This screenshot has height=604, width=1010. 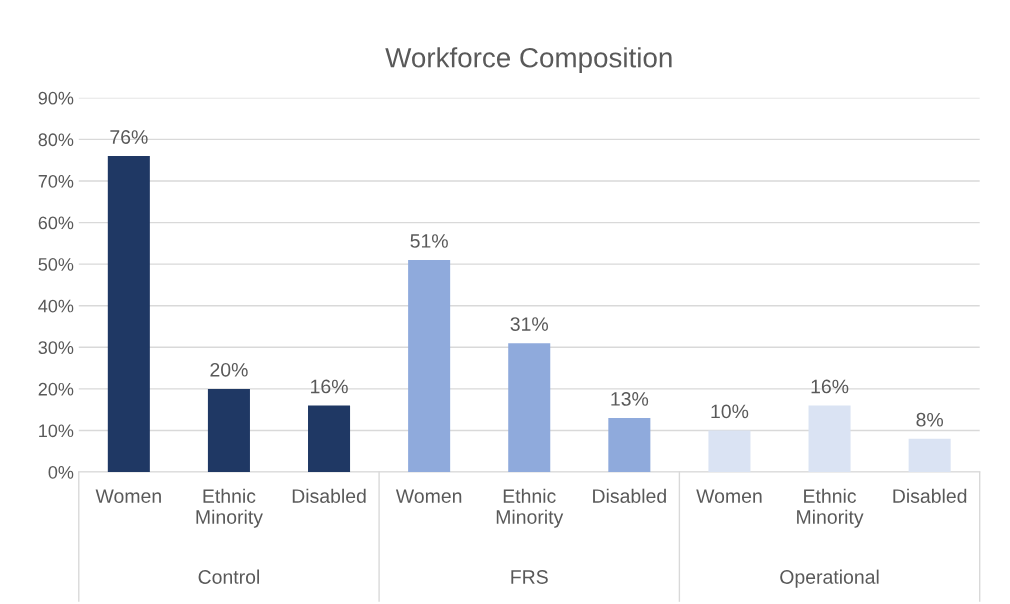 What do you see at coordinates (56, 431) in the screenshot?
I see `y-tick-label: 10%` at bounding box center [56, 431].